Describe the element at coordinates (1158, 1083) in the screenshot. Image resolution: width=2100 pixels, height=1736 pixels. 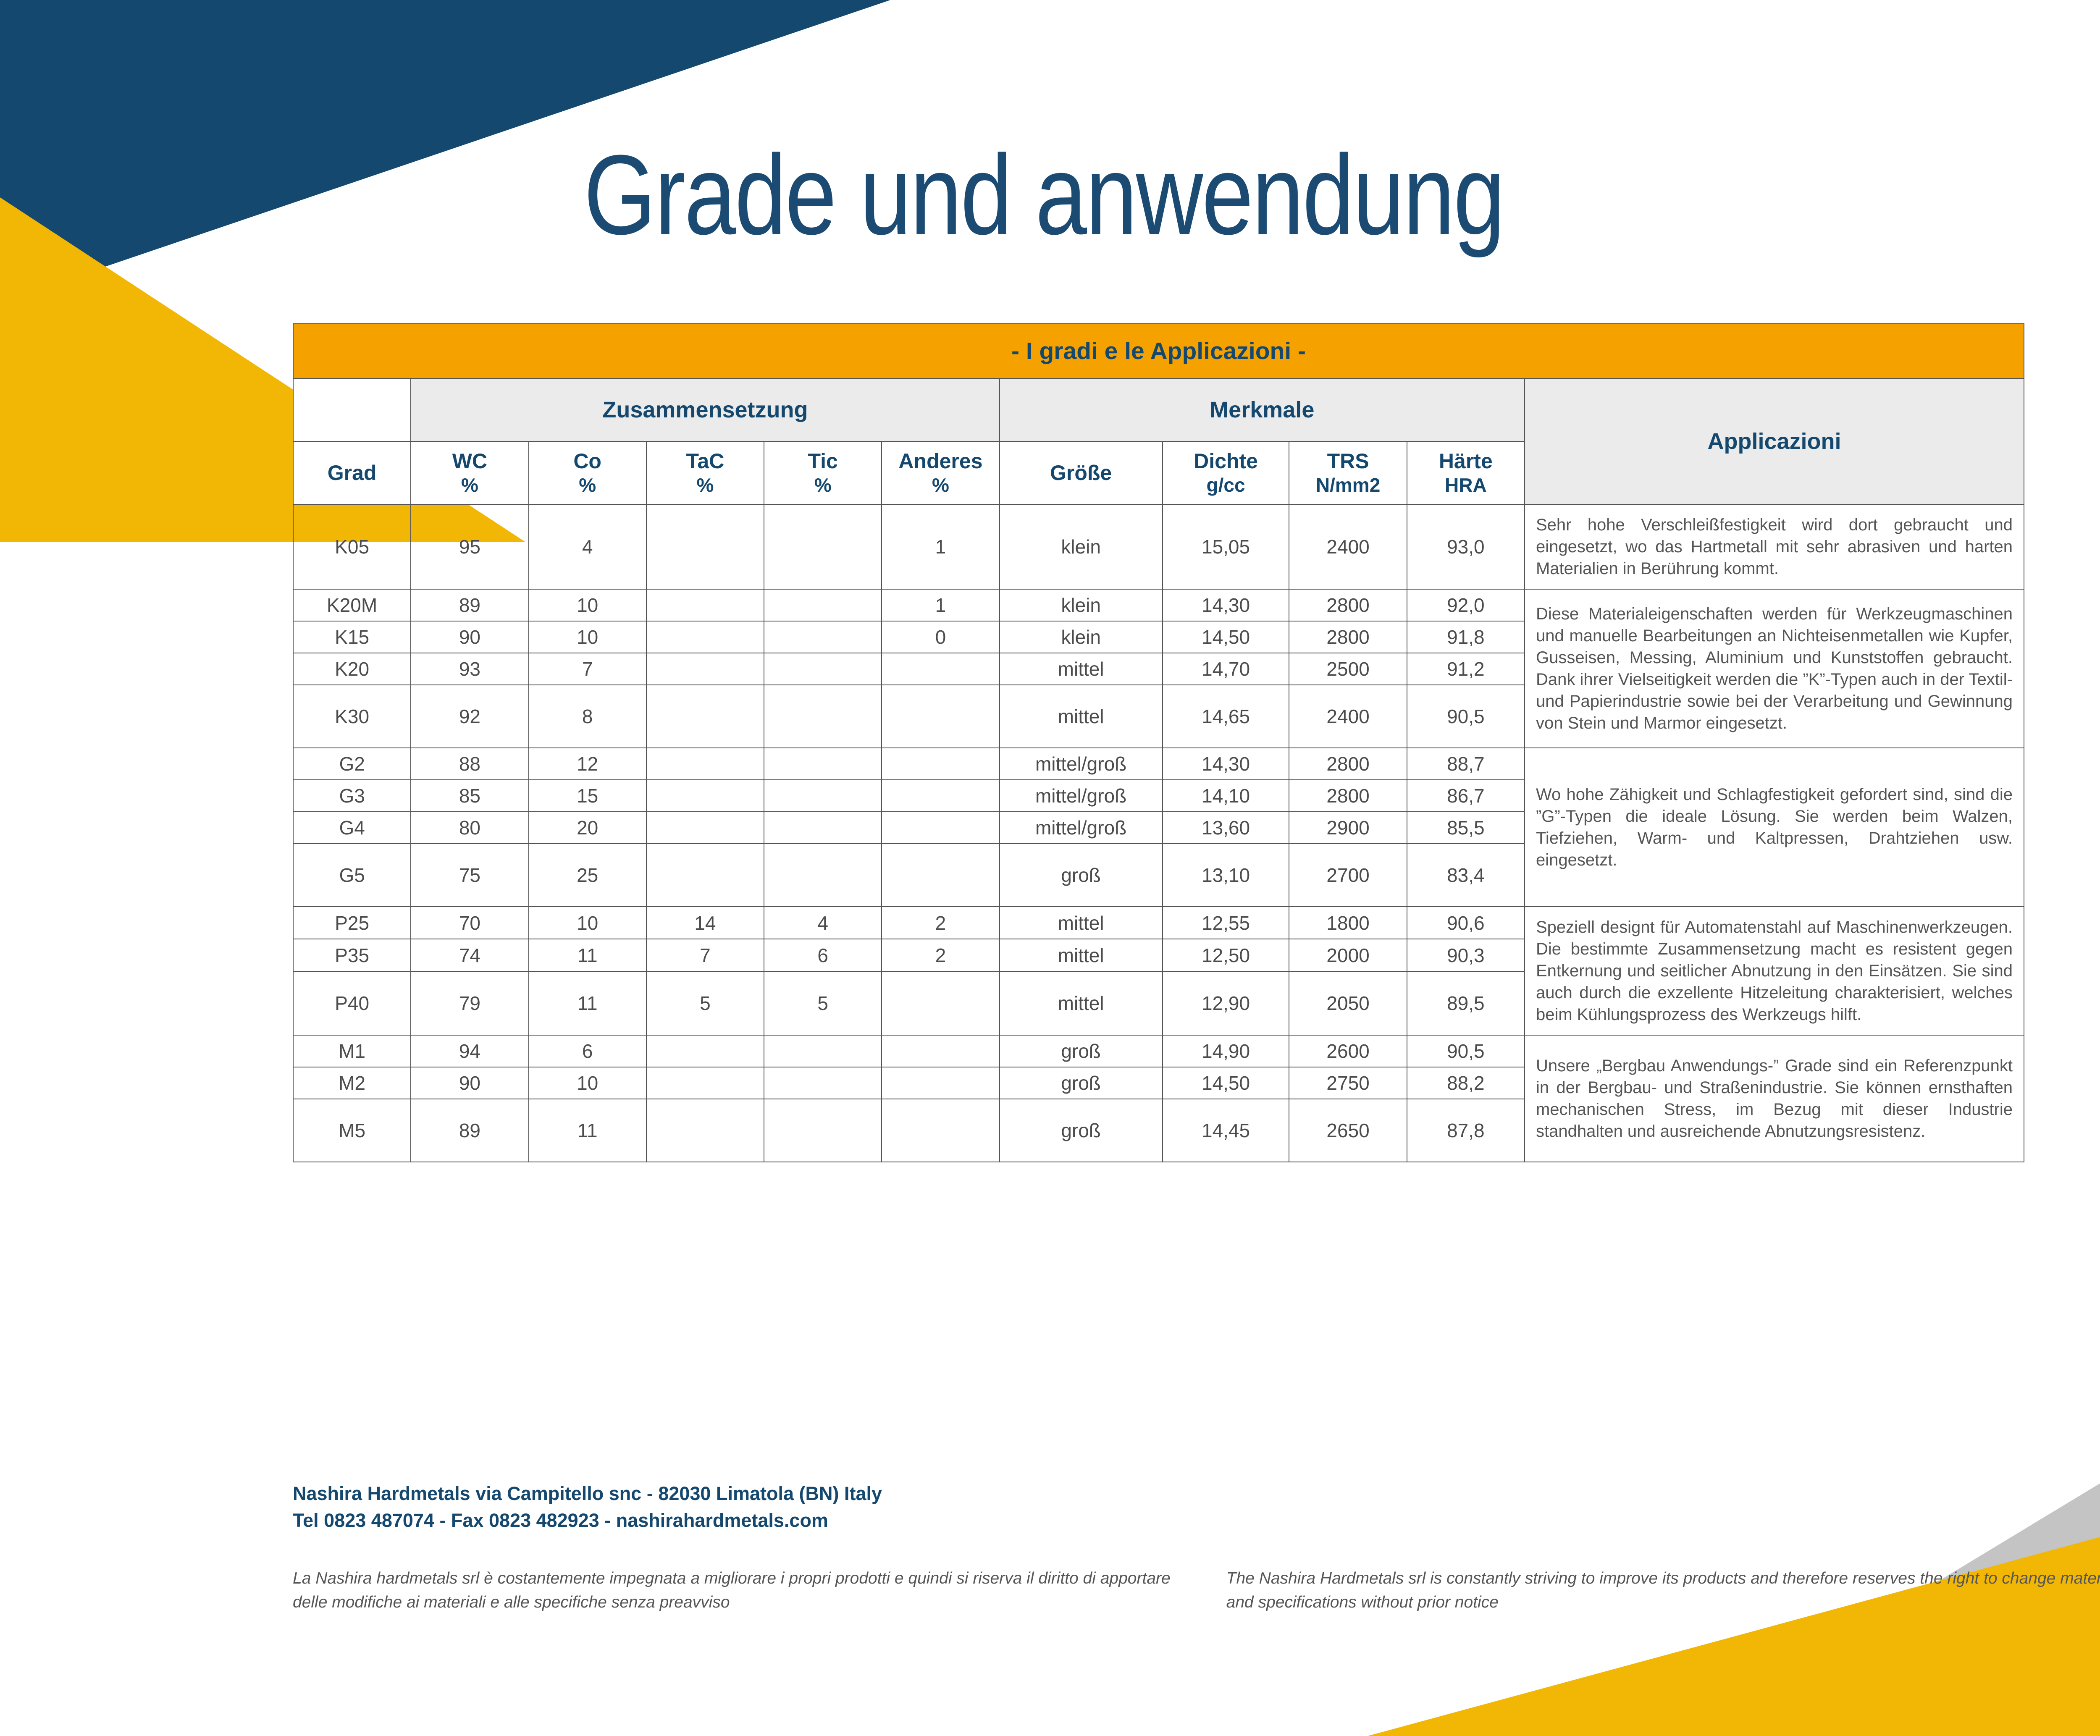
I see `table-row: M2 90 10 groß 14,50 2750 88,2` at that location.